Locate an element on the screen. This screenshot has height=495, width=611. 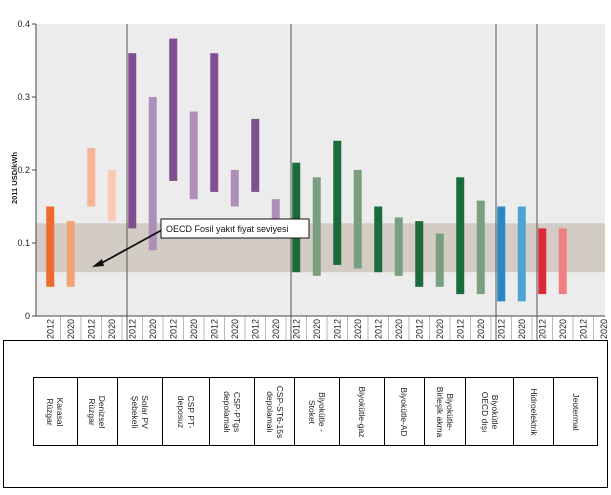
technology-label: Hidroelektrik is located at coordinates (533, 411).